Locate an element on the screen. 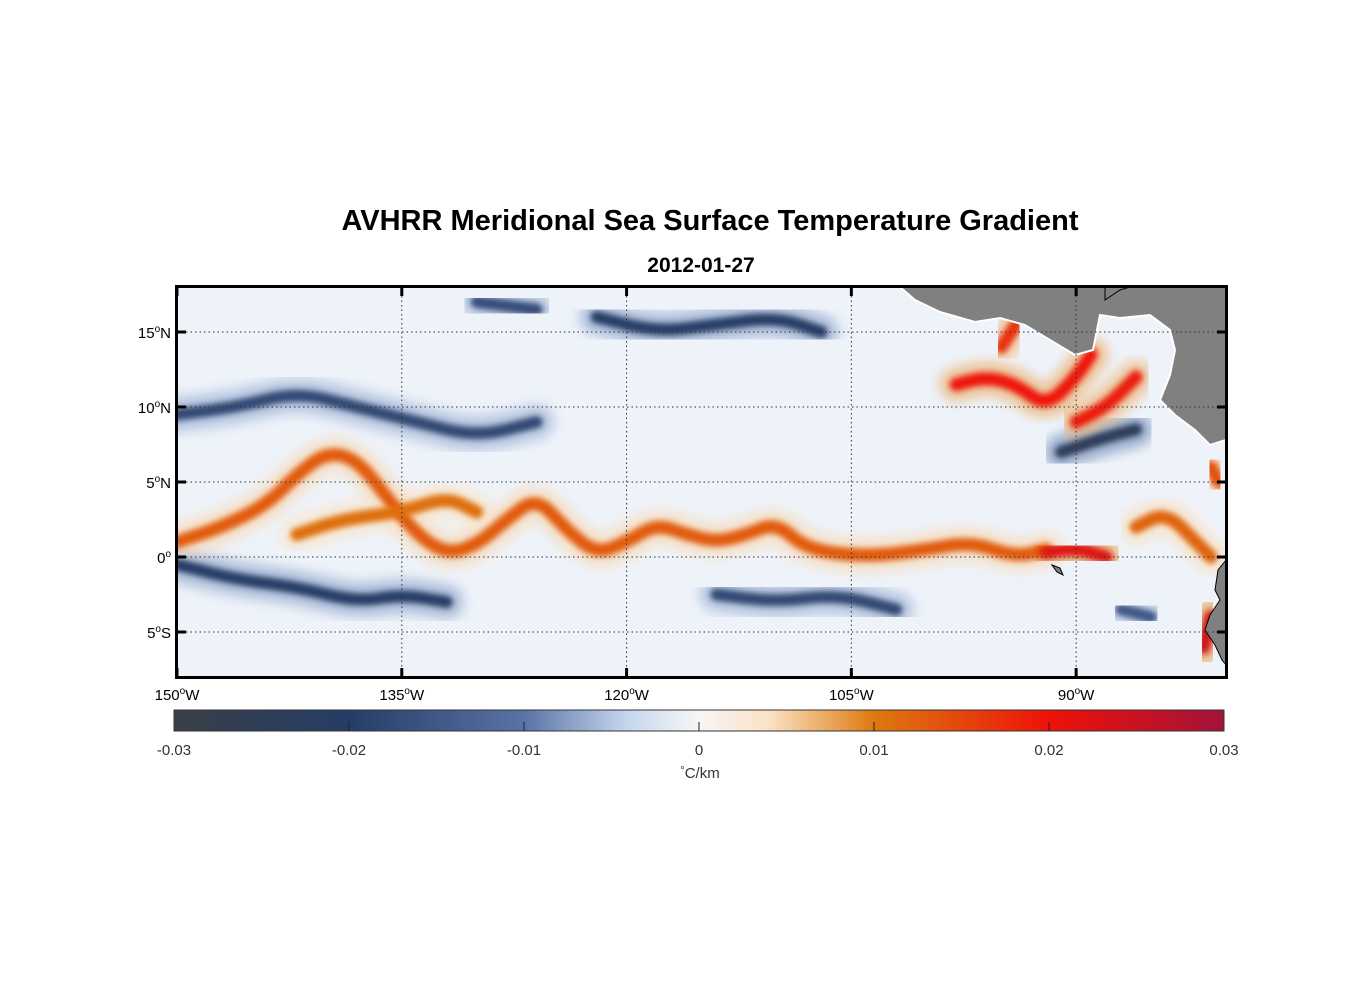 Image resolution: width=1356 pixels, height=1000 pixels. galapagos-island is located at coordinates (1057, 570).